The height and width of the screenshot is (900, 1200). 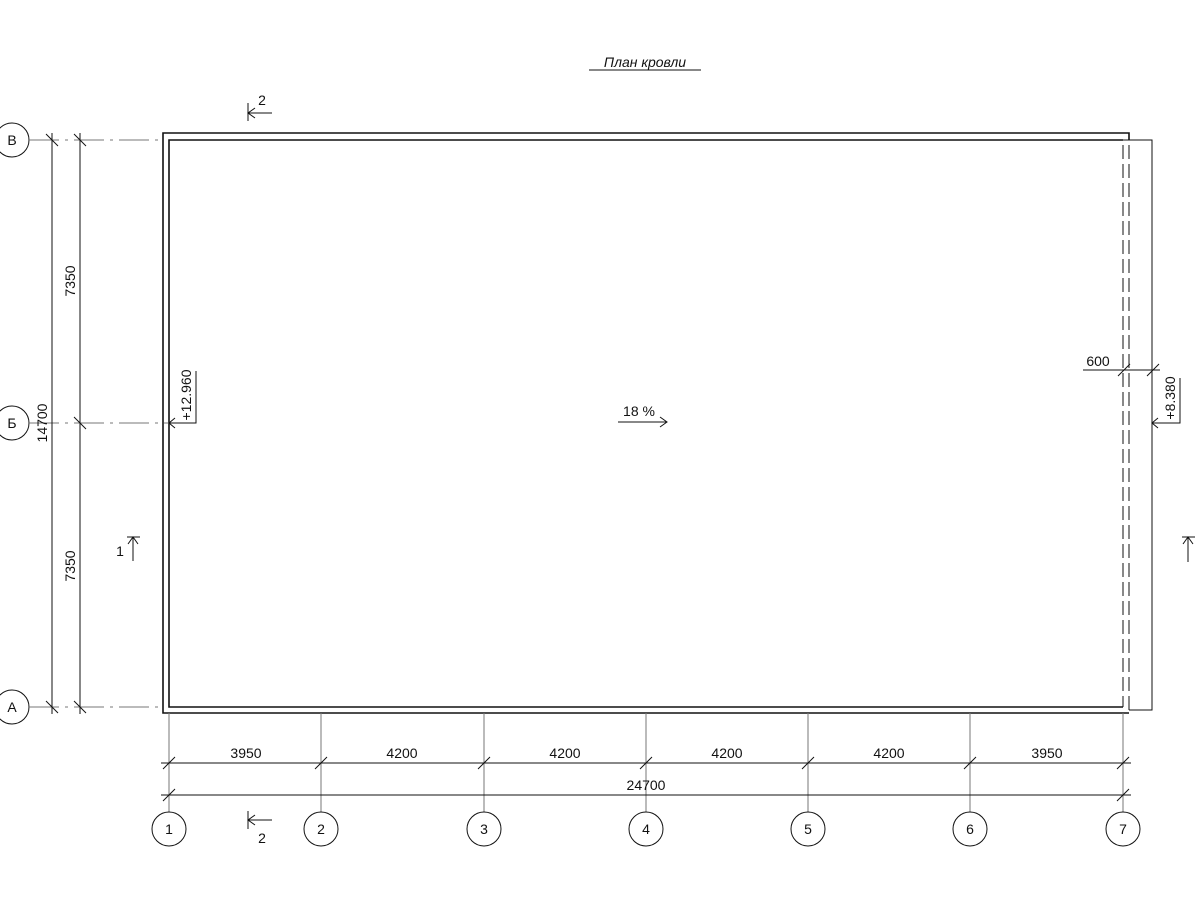 I want to click on svg-text: +12.960, so click(x=186, y=394).